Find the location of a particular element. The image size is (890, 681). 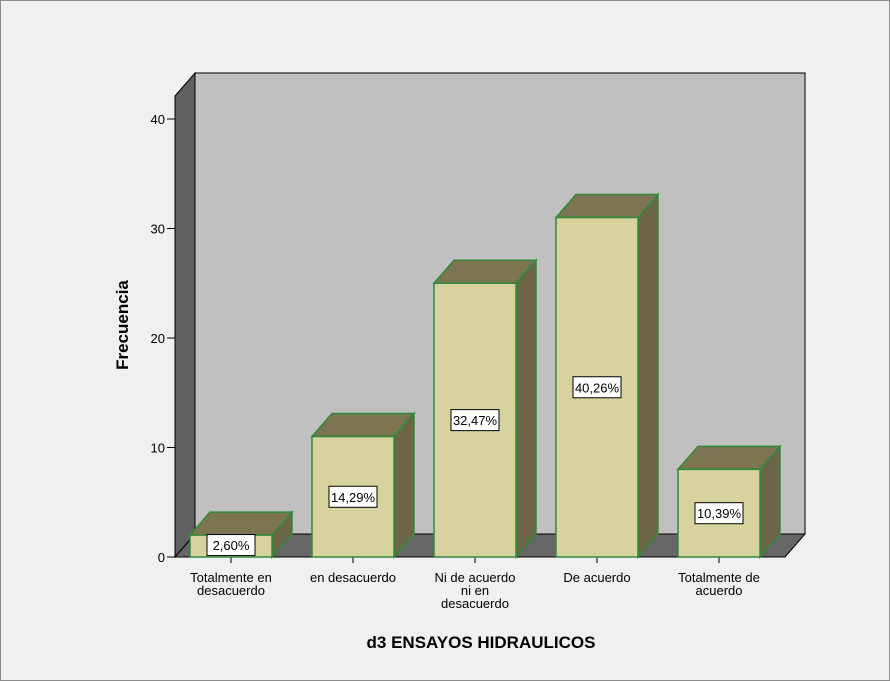

data-label: 40,26% is located at coordinates (597, 387).